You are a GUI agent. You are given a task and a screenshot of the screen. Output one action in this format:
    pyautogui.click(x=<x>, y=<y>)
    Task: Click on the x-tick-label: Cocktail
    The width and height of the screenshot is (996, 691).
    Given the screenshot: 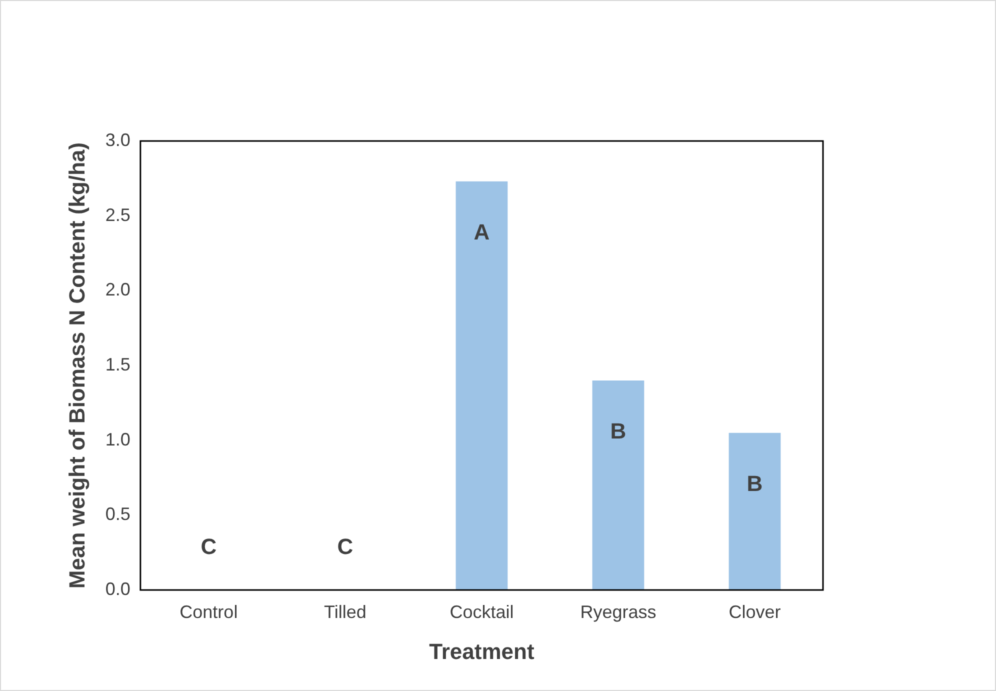 What is the action you would take?
    pyautogui.click(x=482, y=612)
    